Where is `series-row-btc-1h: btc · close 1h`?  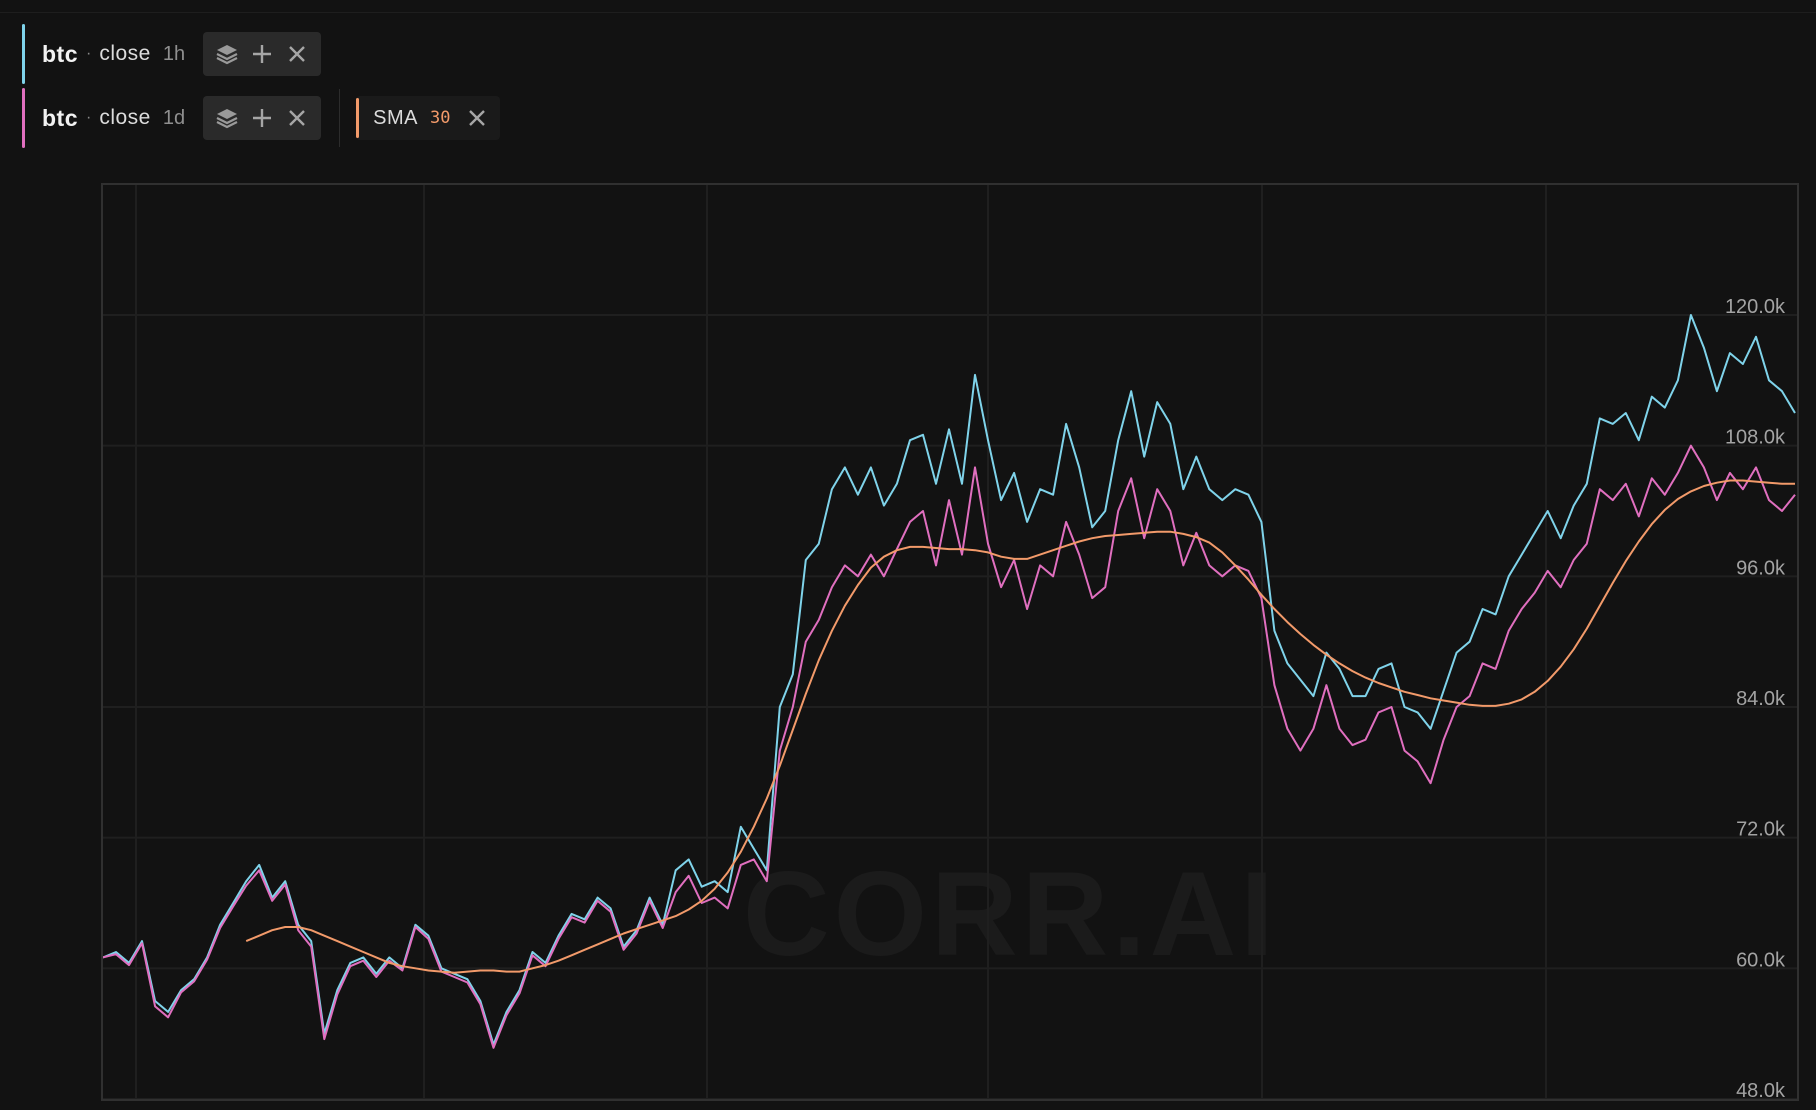 series-row-btc-1h: btc · close 1h is located at coordinates (172, 54).